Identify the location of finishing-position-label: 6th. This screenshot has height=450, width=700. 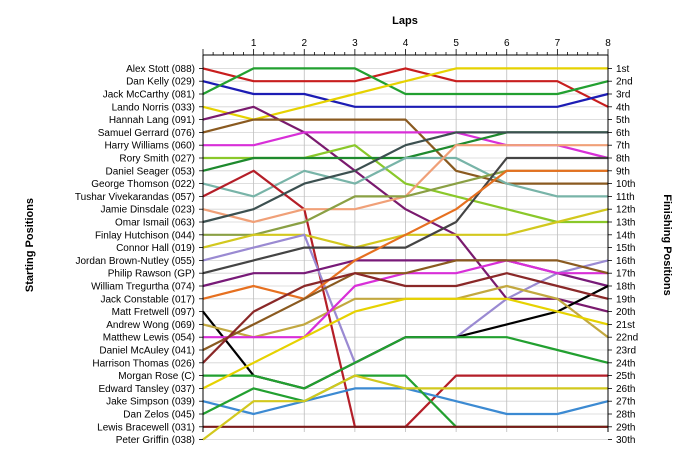
(623, 133).